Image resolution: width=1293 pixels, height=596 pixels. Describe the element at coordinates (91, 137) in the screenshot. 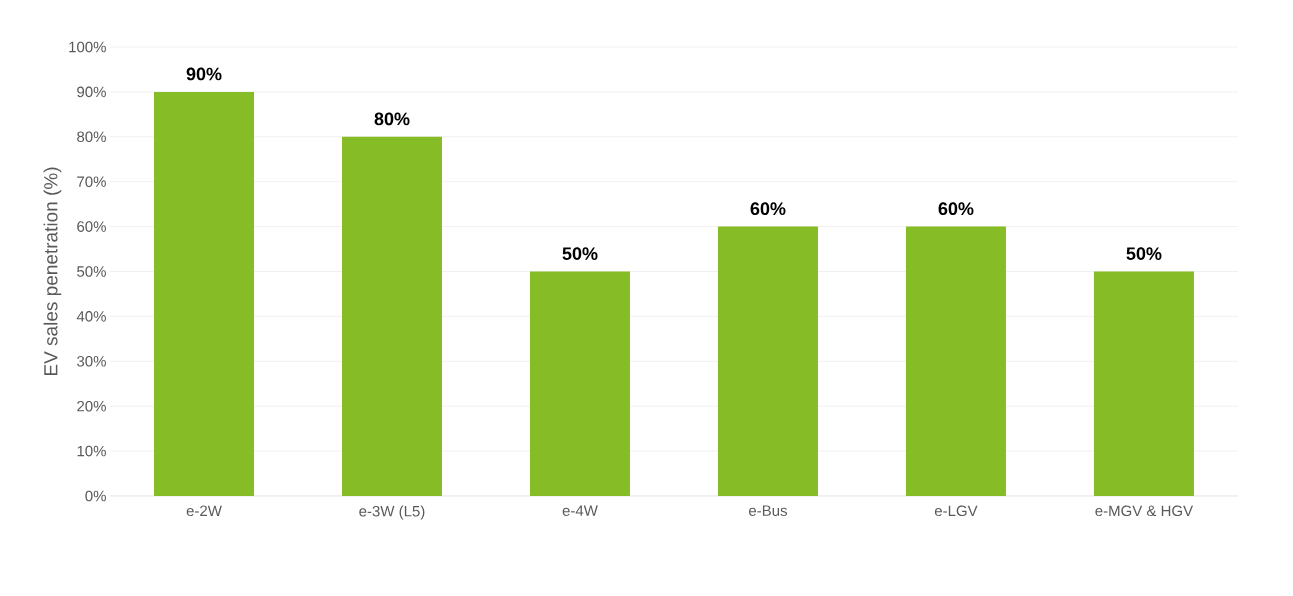

I see `y-tick-label: 80%` at that location.